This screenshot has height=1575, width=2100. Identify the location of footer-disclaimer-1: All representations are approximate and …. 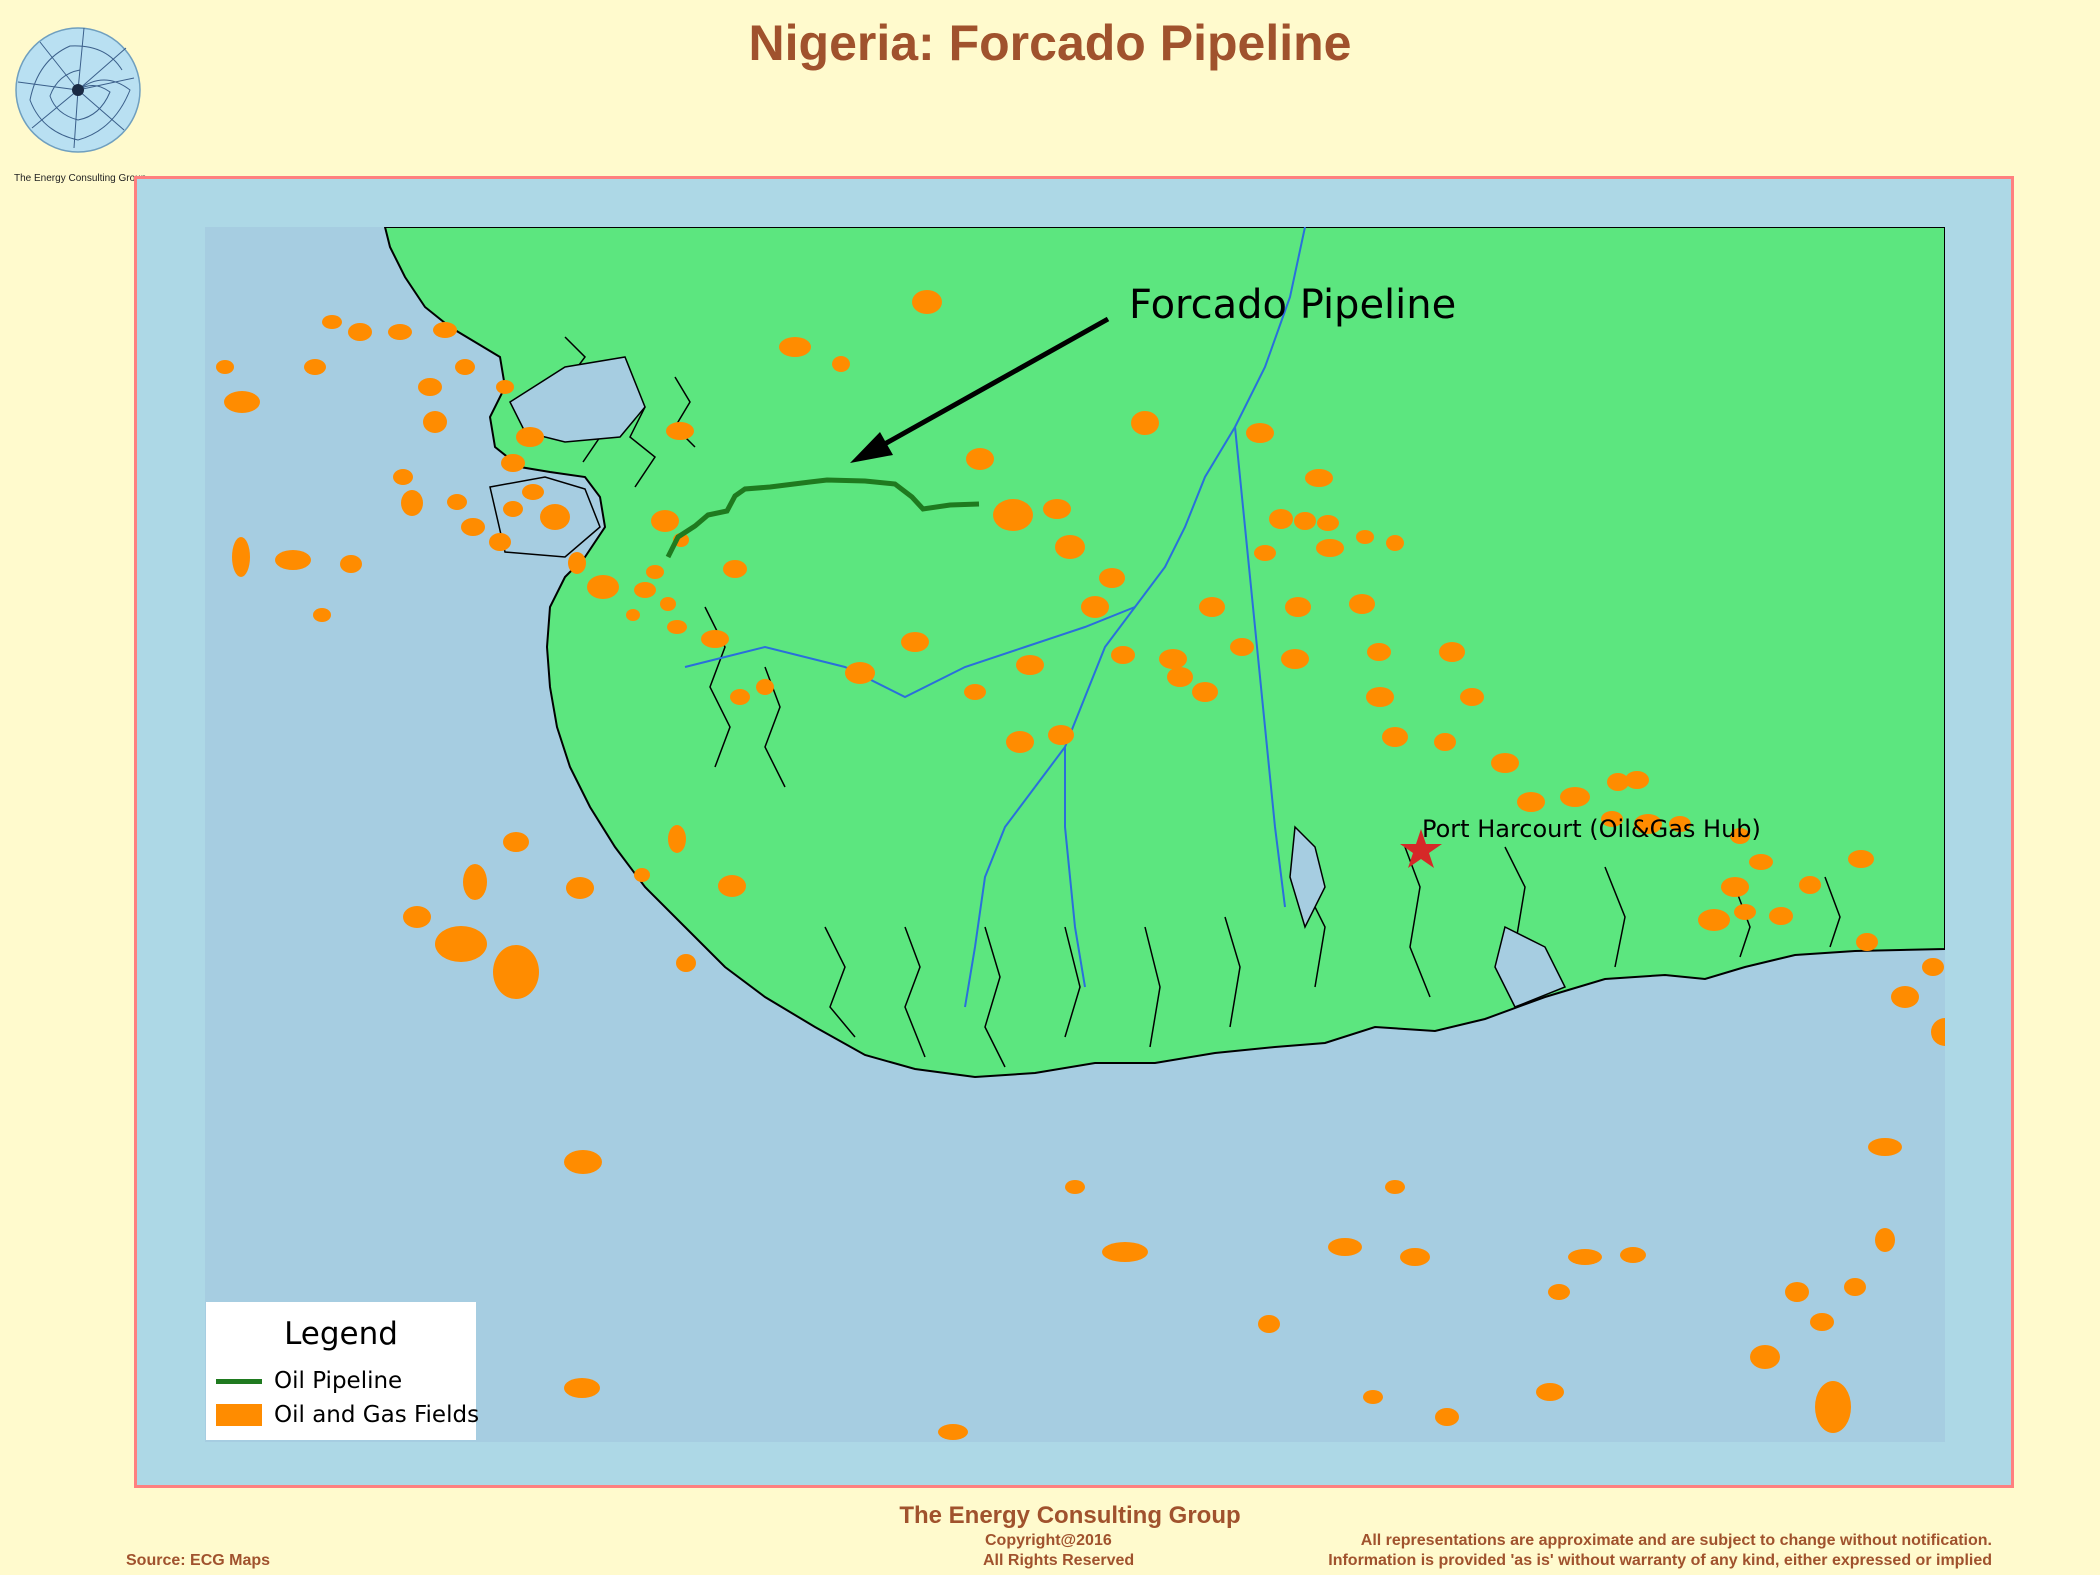
(1676, 1540).